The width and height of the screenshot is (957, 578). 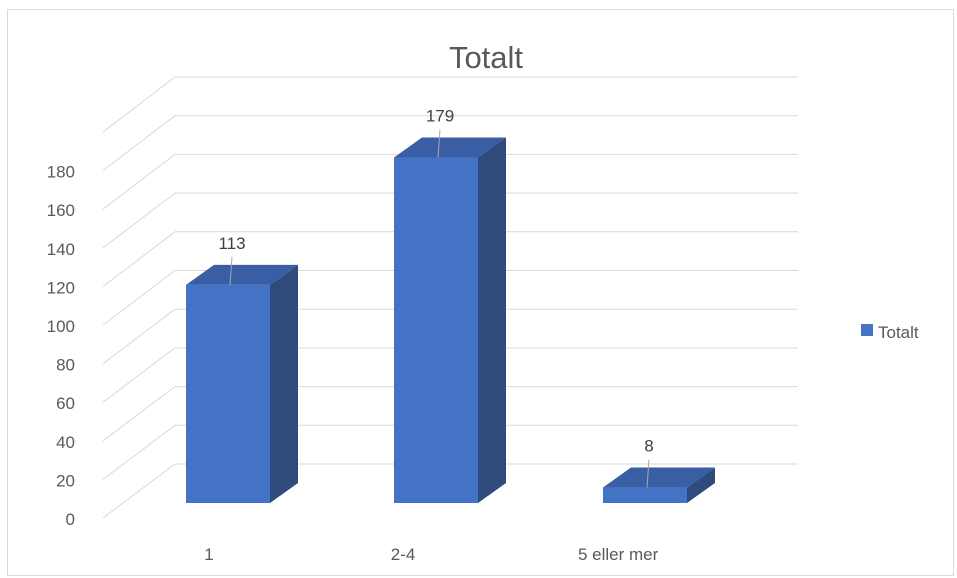 What do you see at coordinates (65, 480) in the screenshot?
I see `y-tick-label: 20` at bounding box center [65, 480].